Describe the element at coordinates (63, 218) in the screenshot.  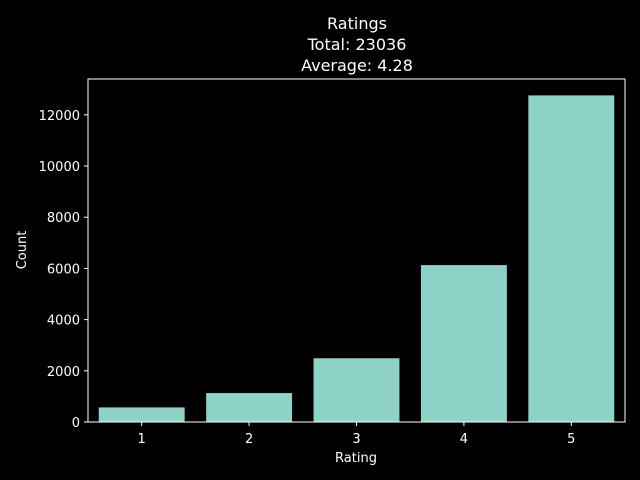
I see `y-tick-label: 8000` at that location.